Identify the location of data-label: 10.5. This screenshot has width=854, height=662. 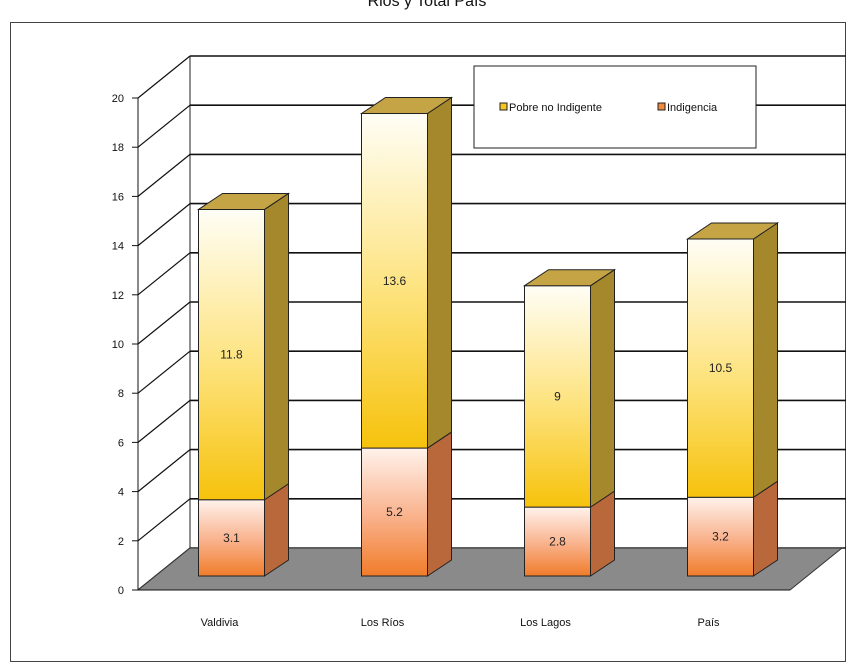
(721, 368).